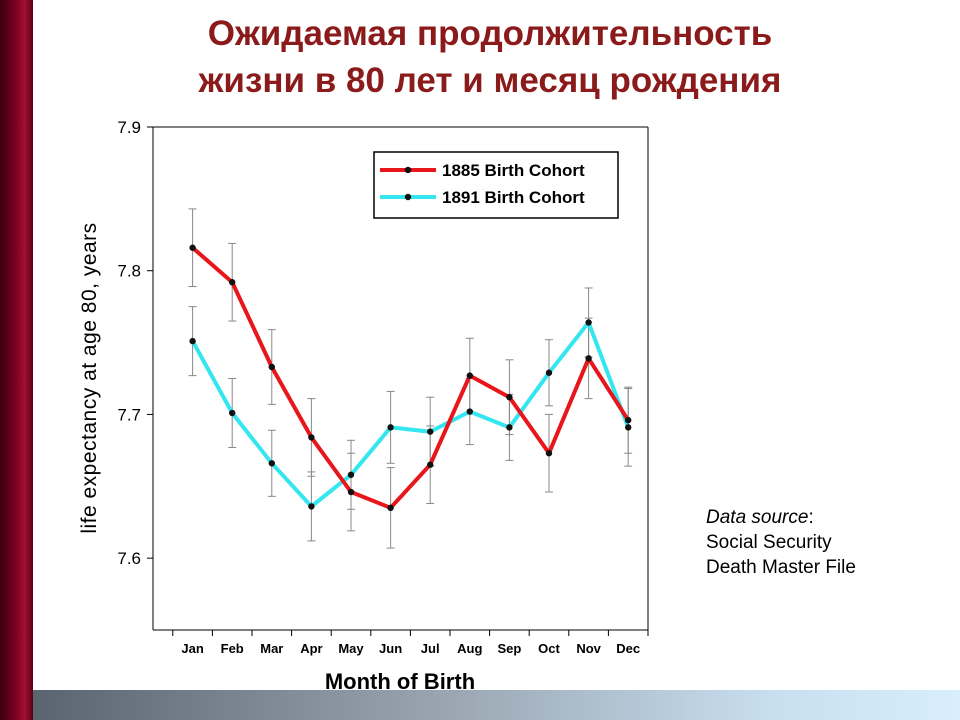  I want to click on source-line-2: Social Security, so click(769, 542).